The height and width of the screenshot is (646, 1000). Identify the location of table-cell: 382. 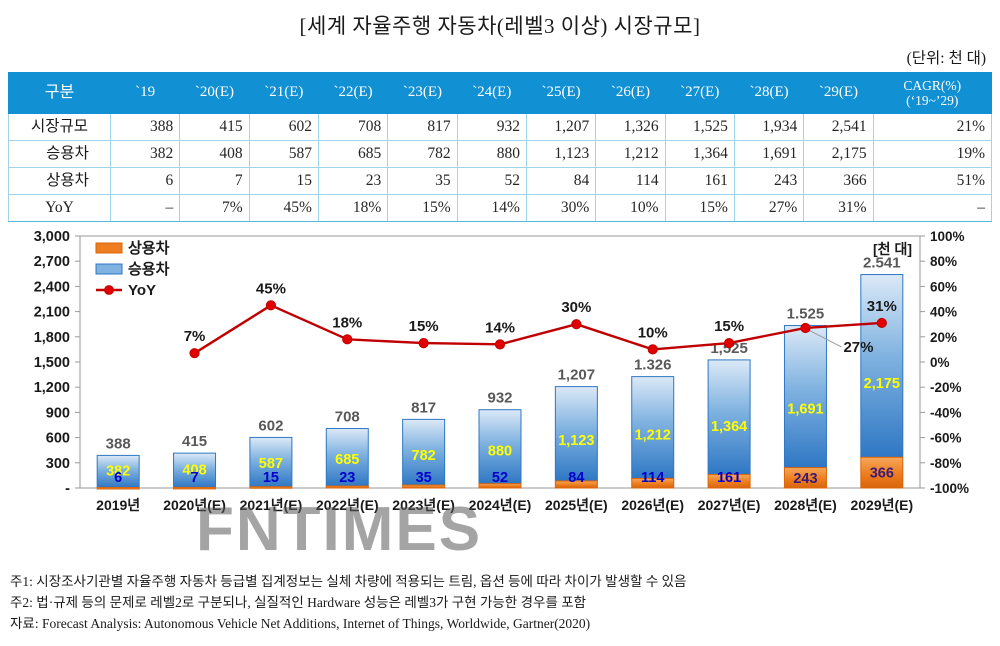
(145, 154).